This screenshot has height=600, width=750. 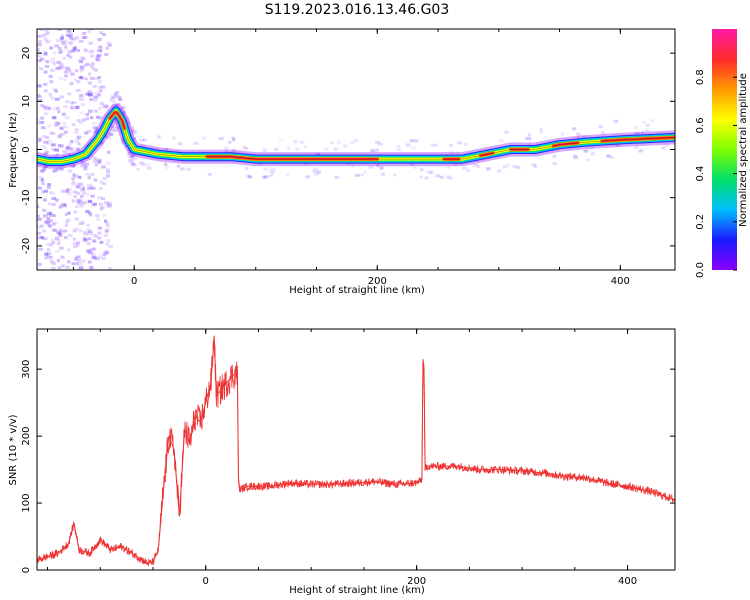 What do you see at coordinates (26, 436) in the screenshot?
I see `y-tick-label: 200` at bounding box center [26, 436].